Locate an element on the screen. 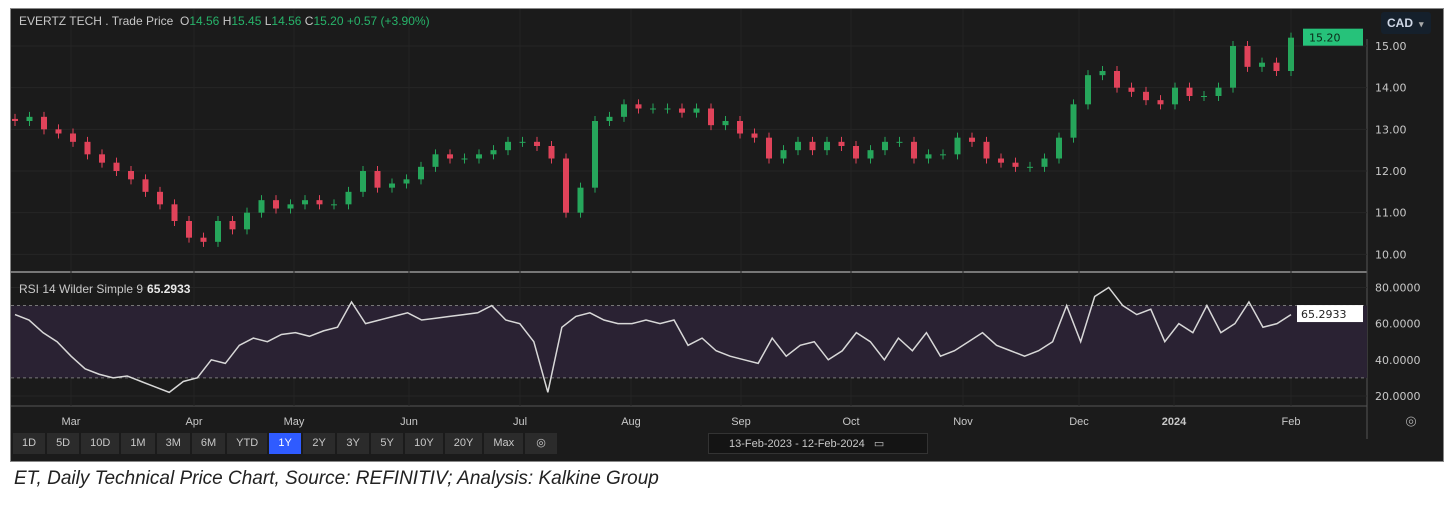  currency-select: CAD ▾ is located at coordinates (1406, 23).